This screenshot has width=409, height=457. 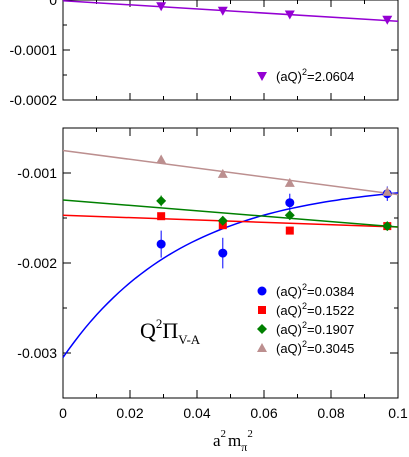 What do you see at coordinates (34, 100) in the screenshot?
I see `y-tick-label: -0.0002` at bounding box center [34, 100].